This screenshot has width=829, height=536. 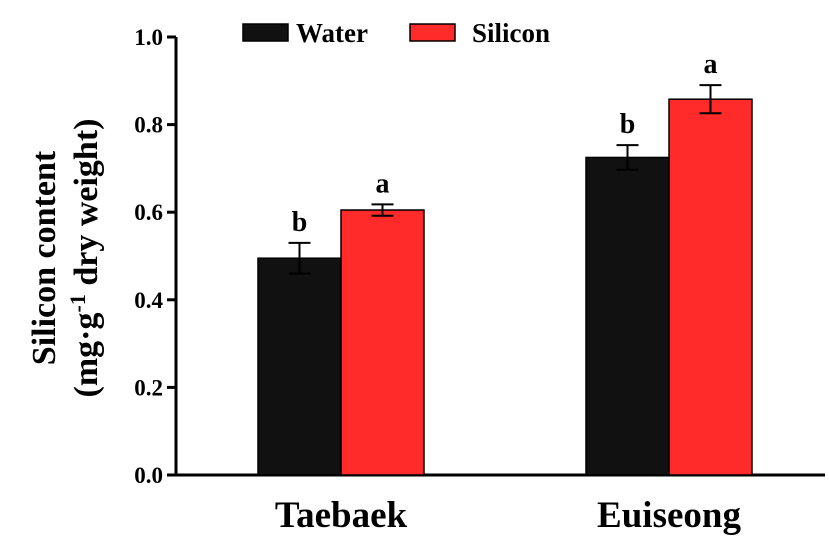 What do you see at coordinates (299, 366) in the screenshot?
I see `bar-water-taebaek` at bounding box center [299, 366].